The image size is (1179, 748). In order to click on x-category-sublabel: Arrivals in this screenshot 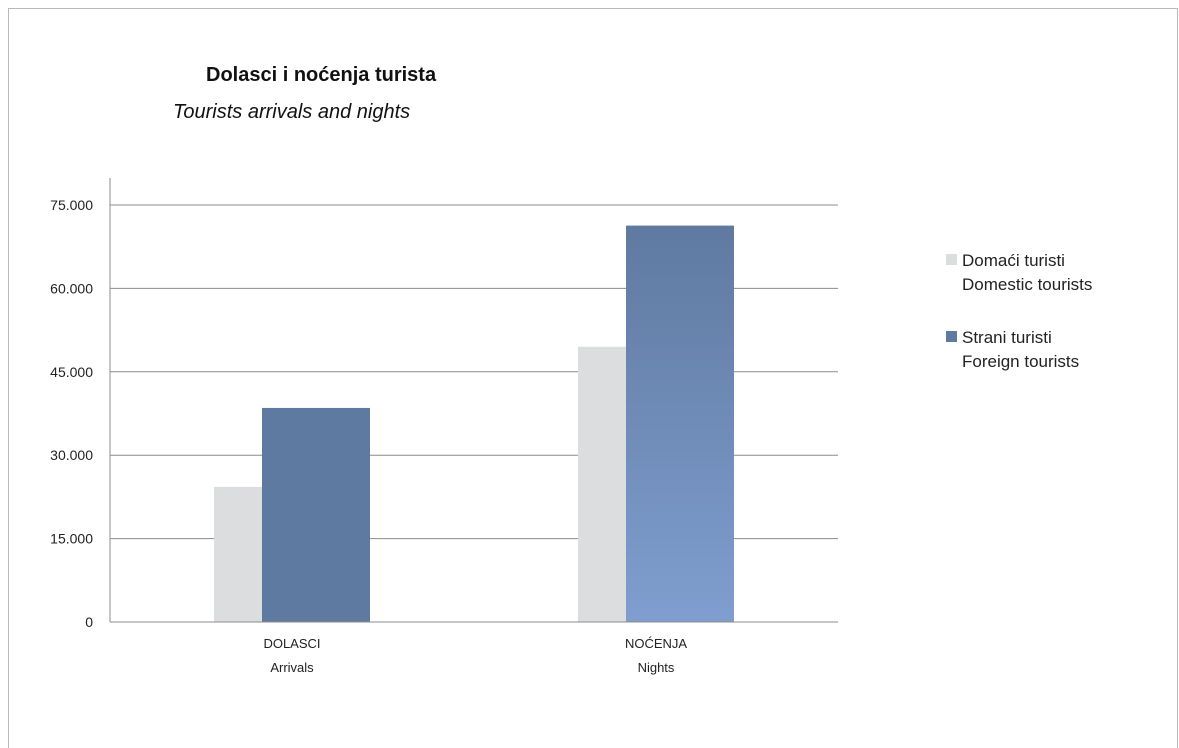, I will do `click(292, 667)`.